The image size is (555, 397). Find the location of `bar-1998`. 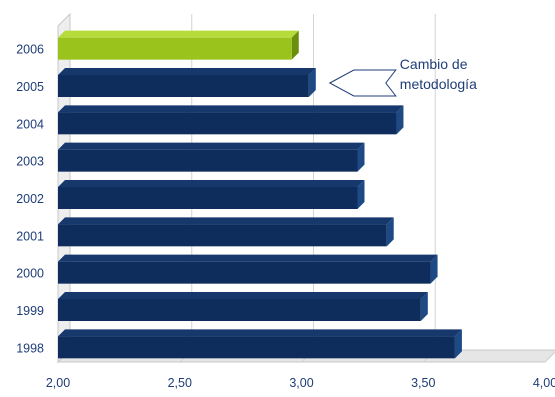

bar-1998 is located at coordinates (260, 344).